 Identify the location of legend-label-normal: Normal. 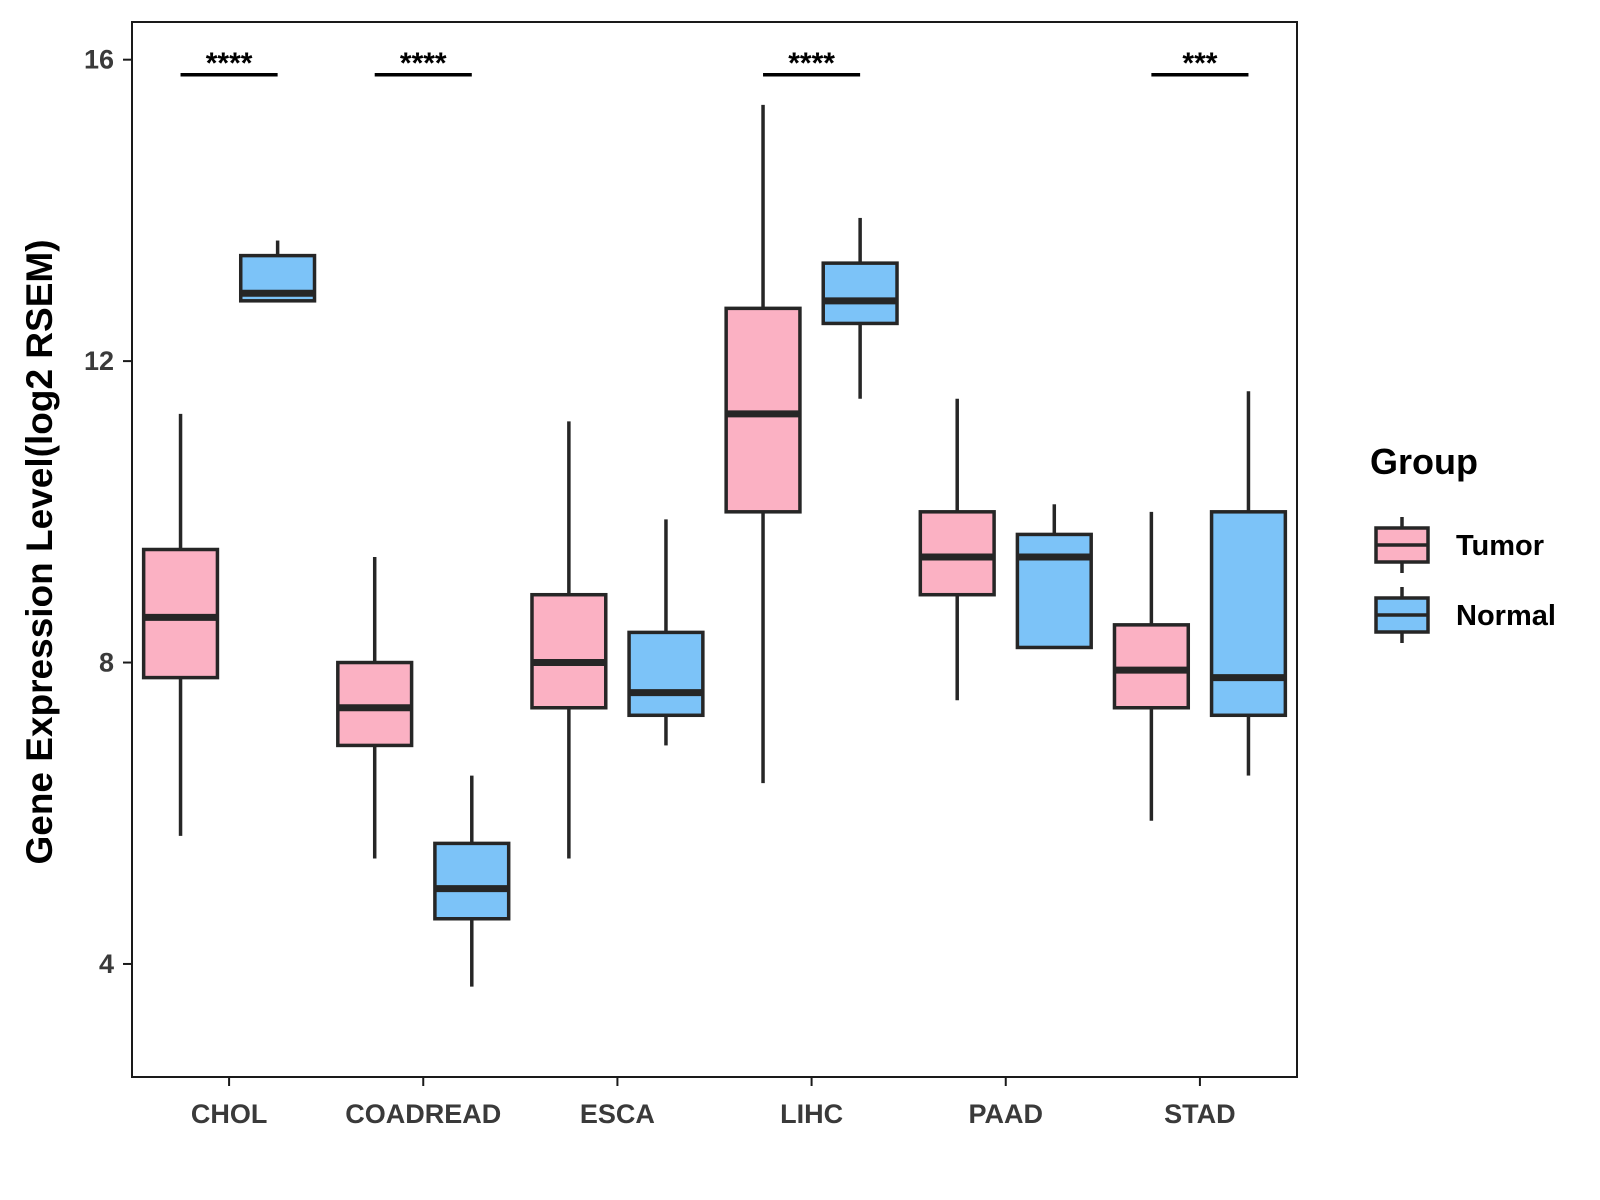
(1506, 616).